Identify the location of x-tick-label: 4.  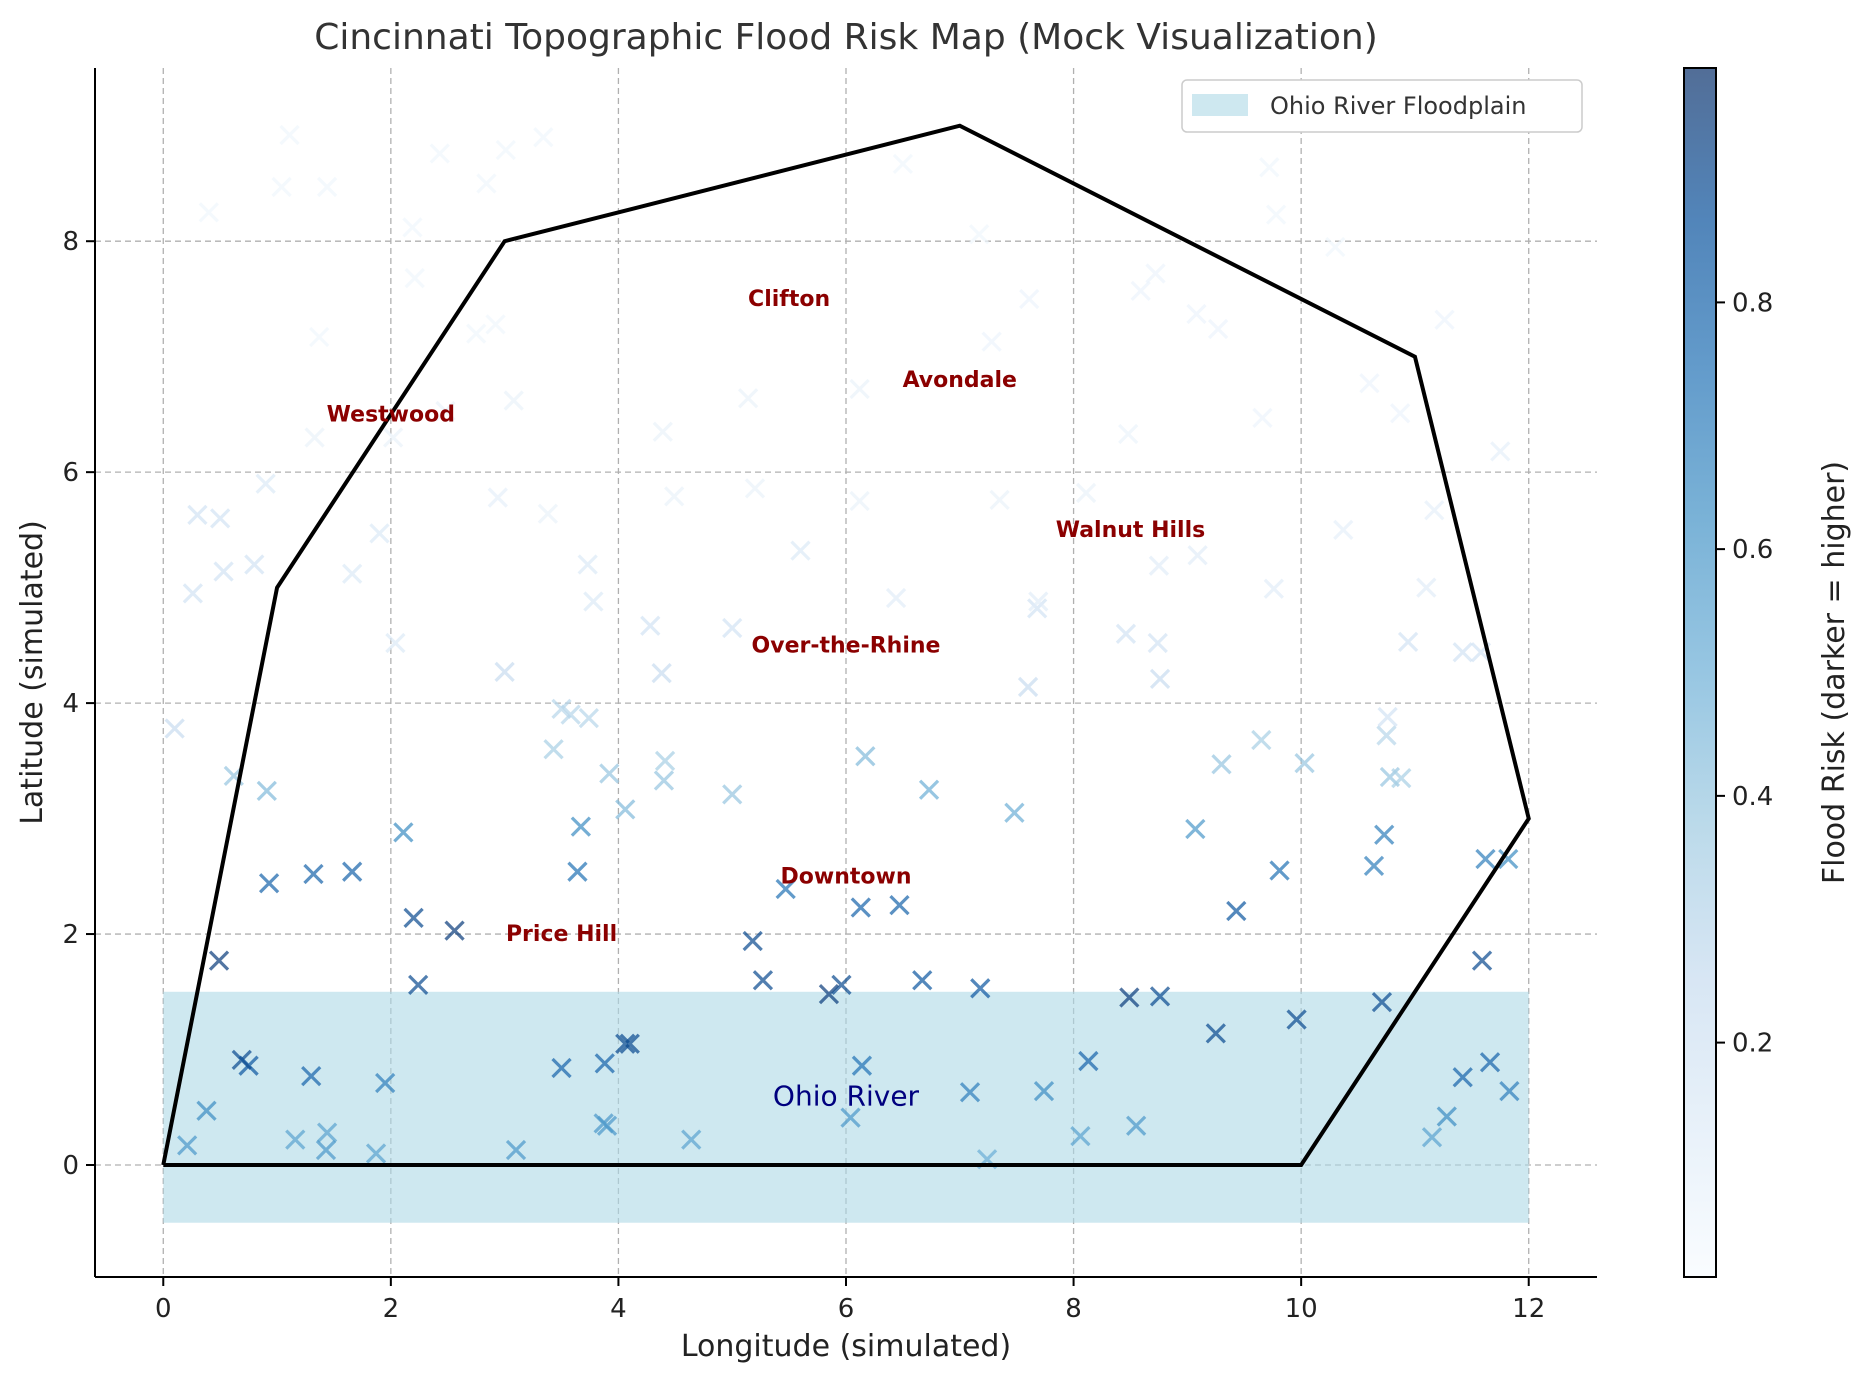
(618, 1309).